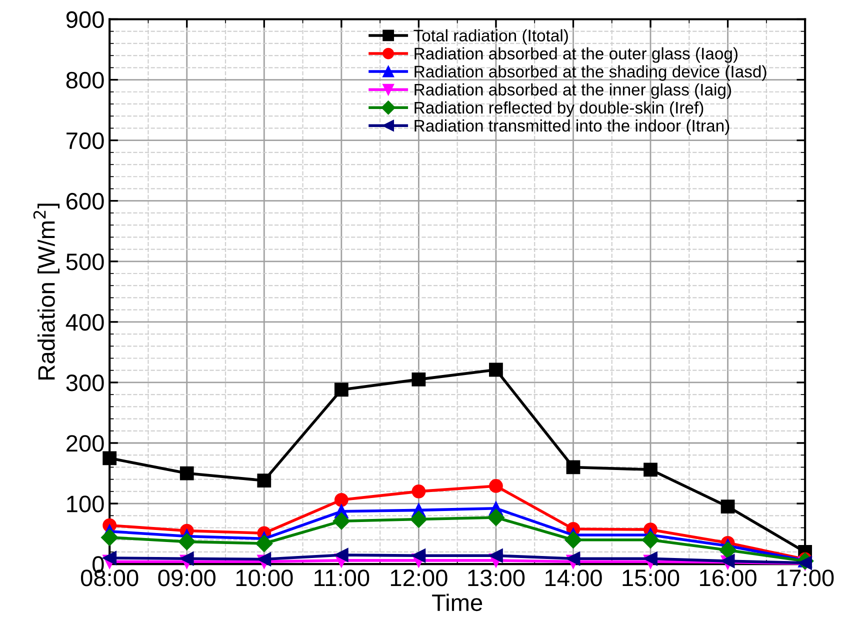 Image resolution: width=843 pixels, height=641 pixels. Describe the element at coordinates (85, 443) in the screenshot. I see `y-tick-label: 200` at that location.